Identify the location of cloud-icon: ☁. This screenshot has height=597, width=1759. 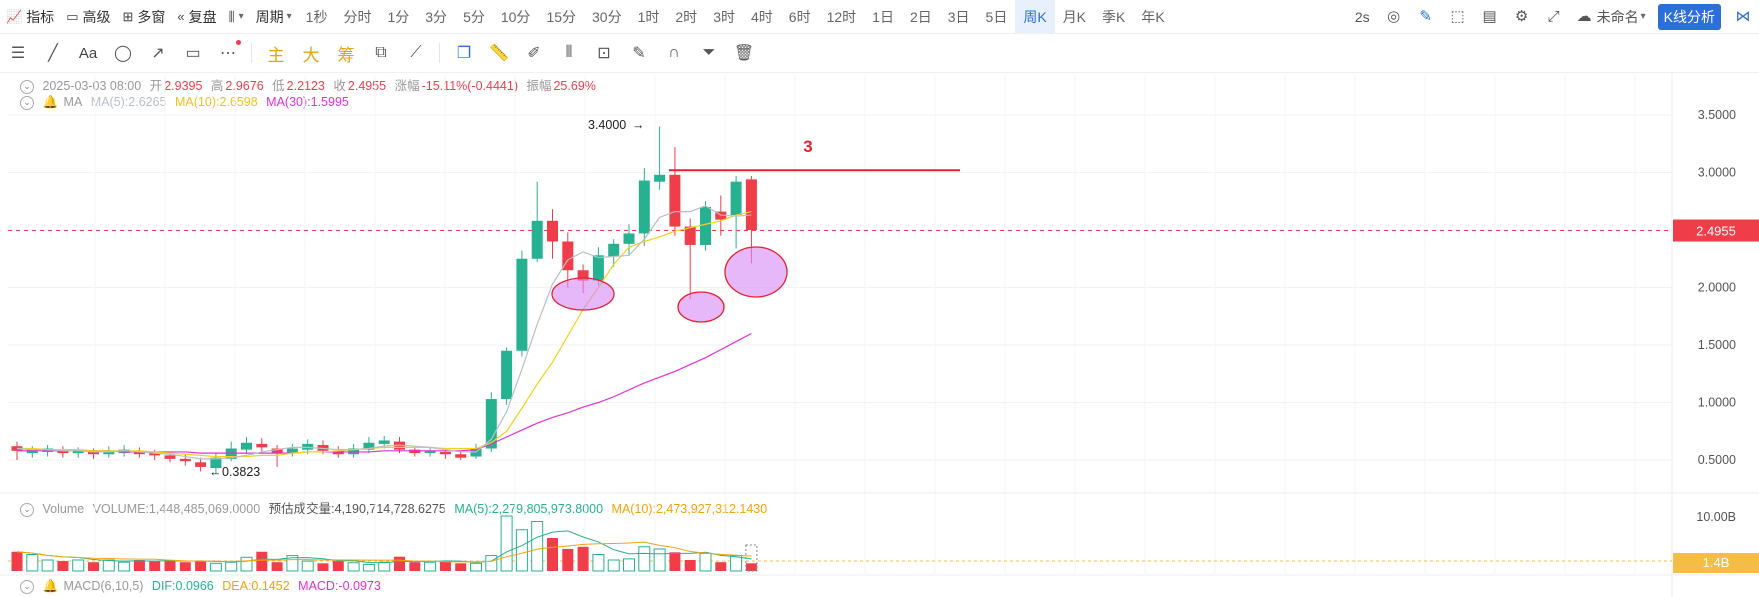
(1584, 16).